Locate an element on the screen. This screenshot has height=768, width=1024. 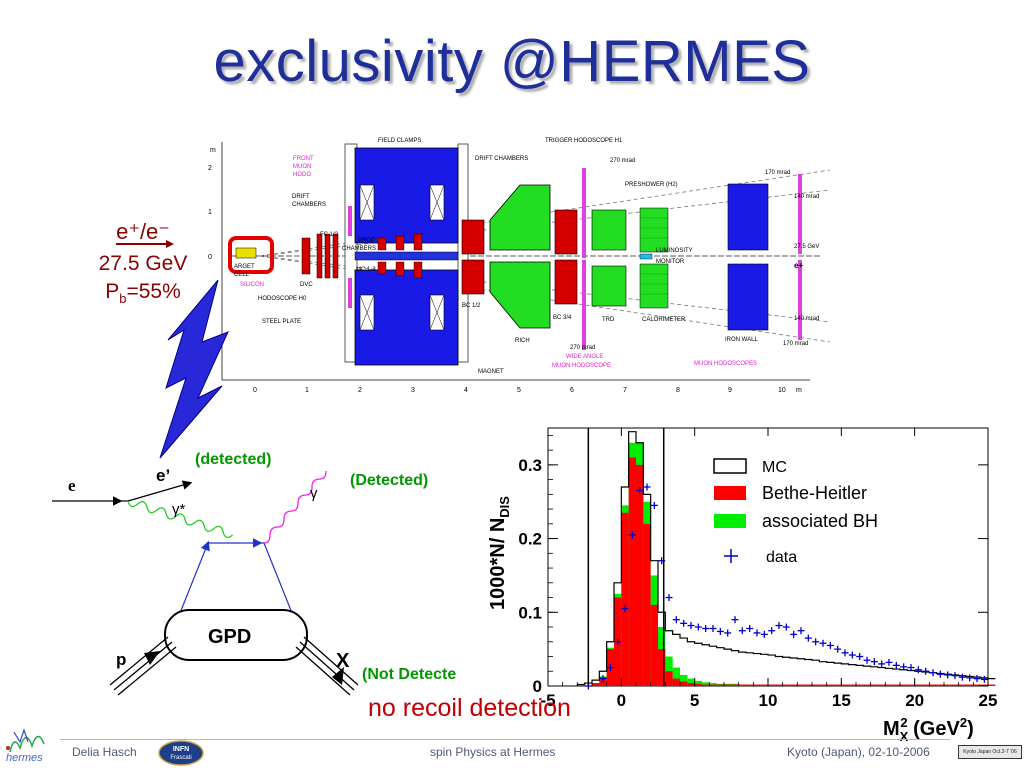
beam-particles: e⁺/e⁻ is located at coordinates (143, 231).